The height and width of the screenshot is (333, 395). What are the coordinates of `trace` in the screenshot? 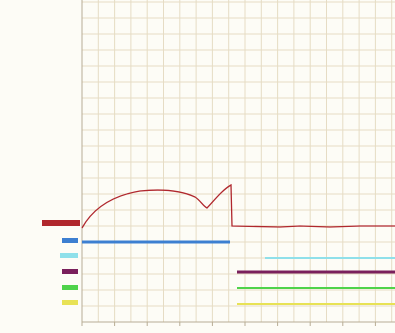 It's located at (238, 206).